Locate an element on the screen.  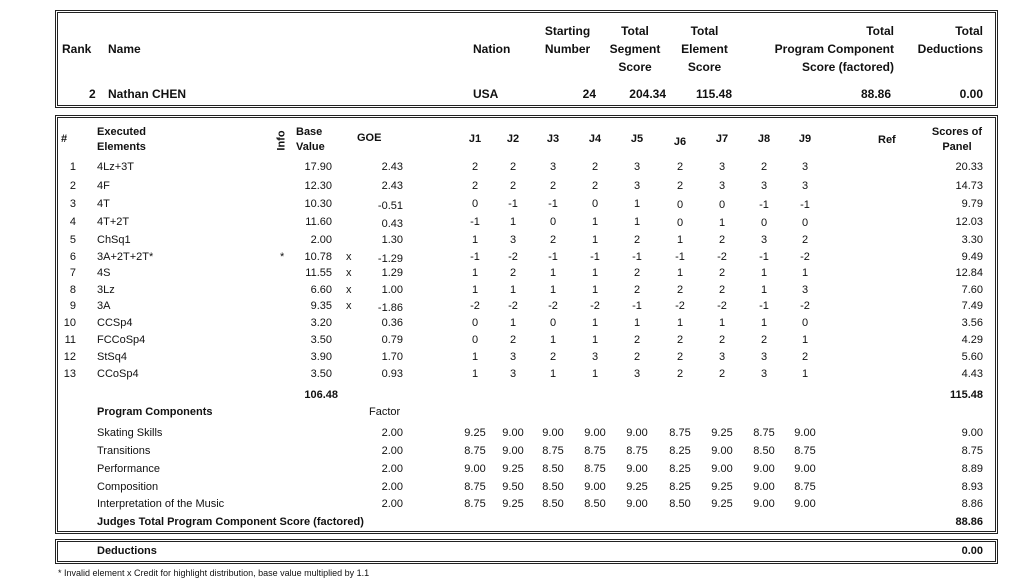
element-base-value: 11.60 is located at coordinates (318, 222).